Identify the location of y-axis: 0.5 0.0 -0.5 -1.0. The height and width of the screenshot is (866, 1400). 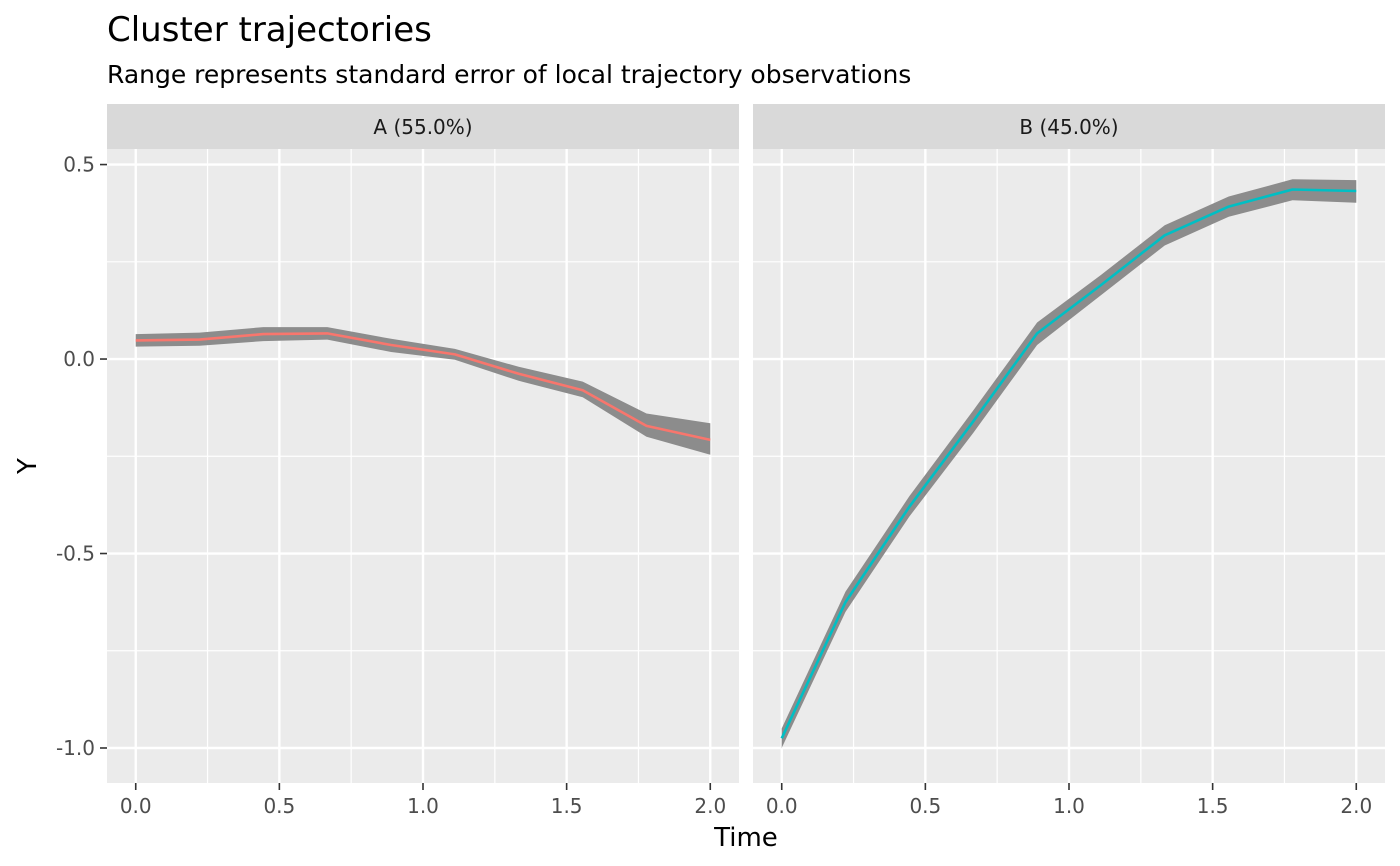
(81, 456).